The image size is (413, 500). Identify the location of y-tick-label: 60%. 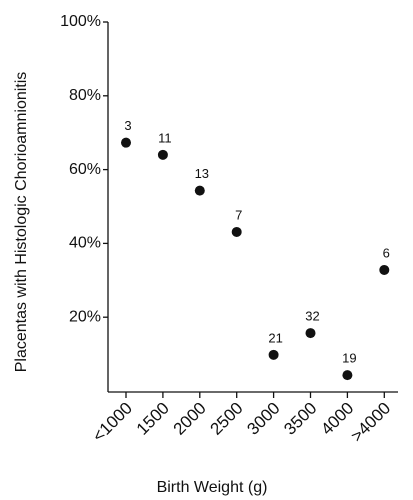
(85, 169).